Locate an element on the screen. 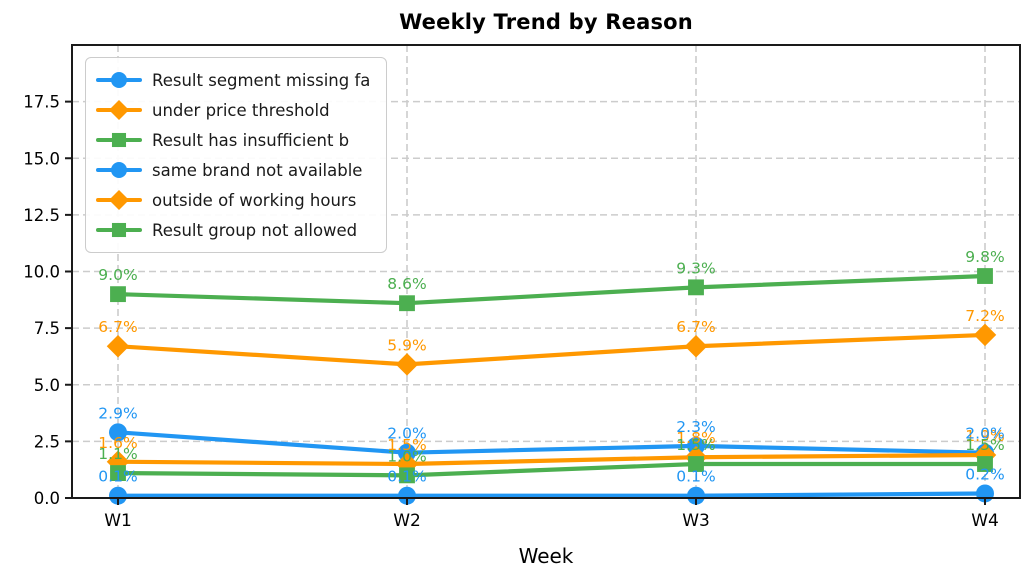 The image size is (1035, 579). point-labels: 9.0% 8.6% 9.3% 9.8% is located at coordinates (551, 270).